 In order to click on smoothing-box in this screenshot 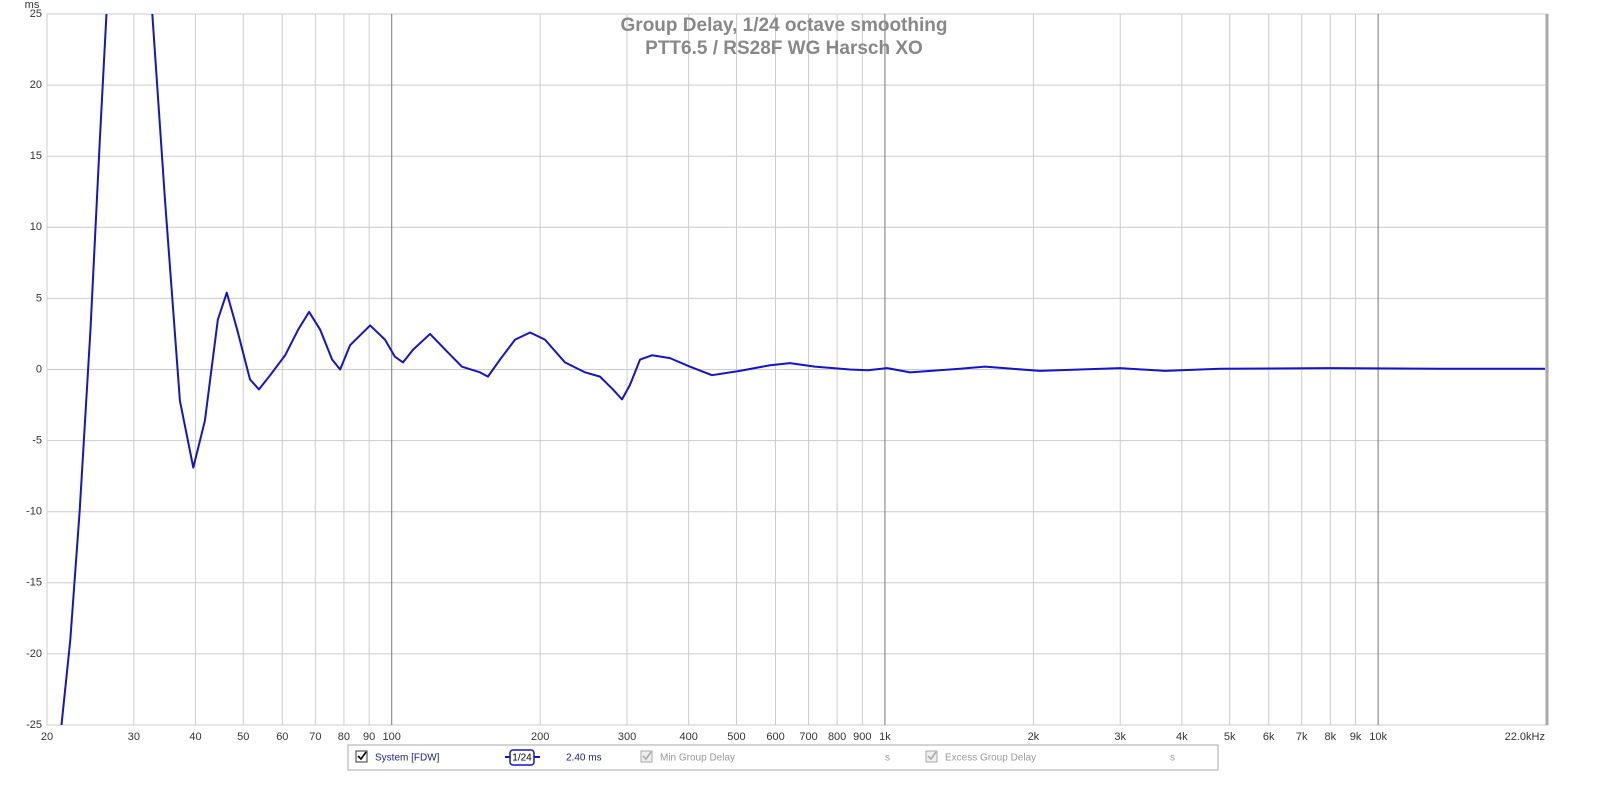, I will do `click(522, 757)`.